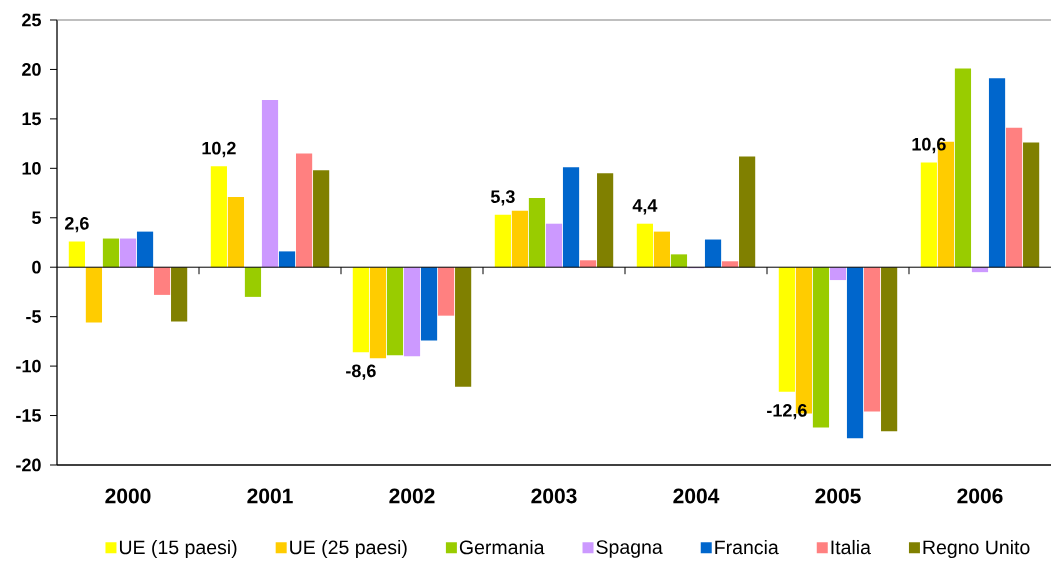 This screenshot has width=1053, height=561. I want to click on data-label: 4,4, so click(645, 207).